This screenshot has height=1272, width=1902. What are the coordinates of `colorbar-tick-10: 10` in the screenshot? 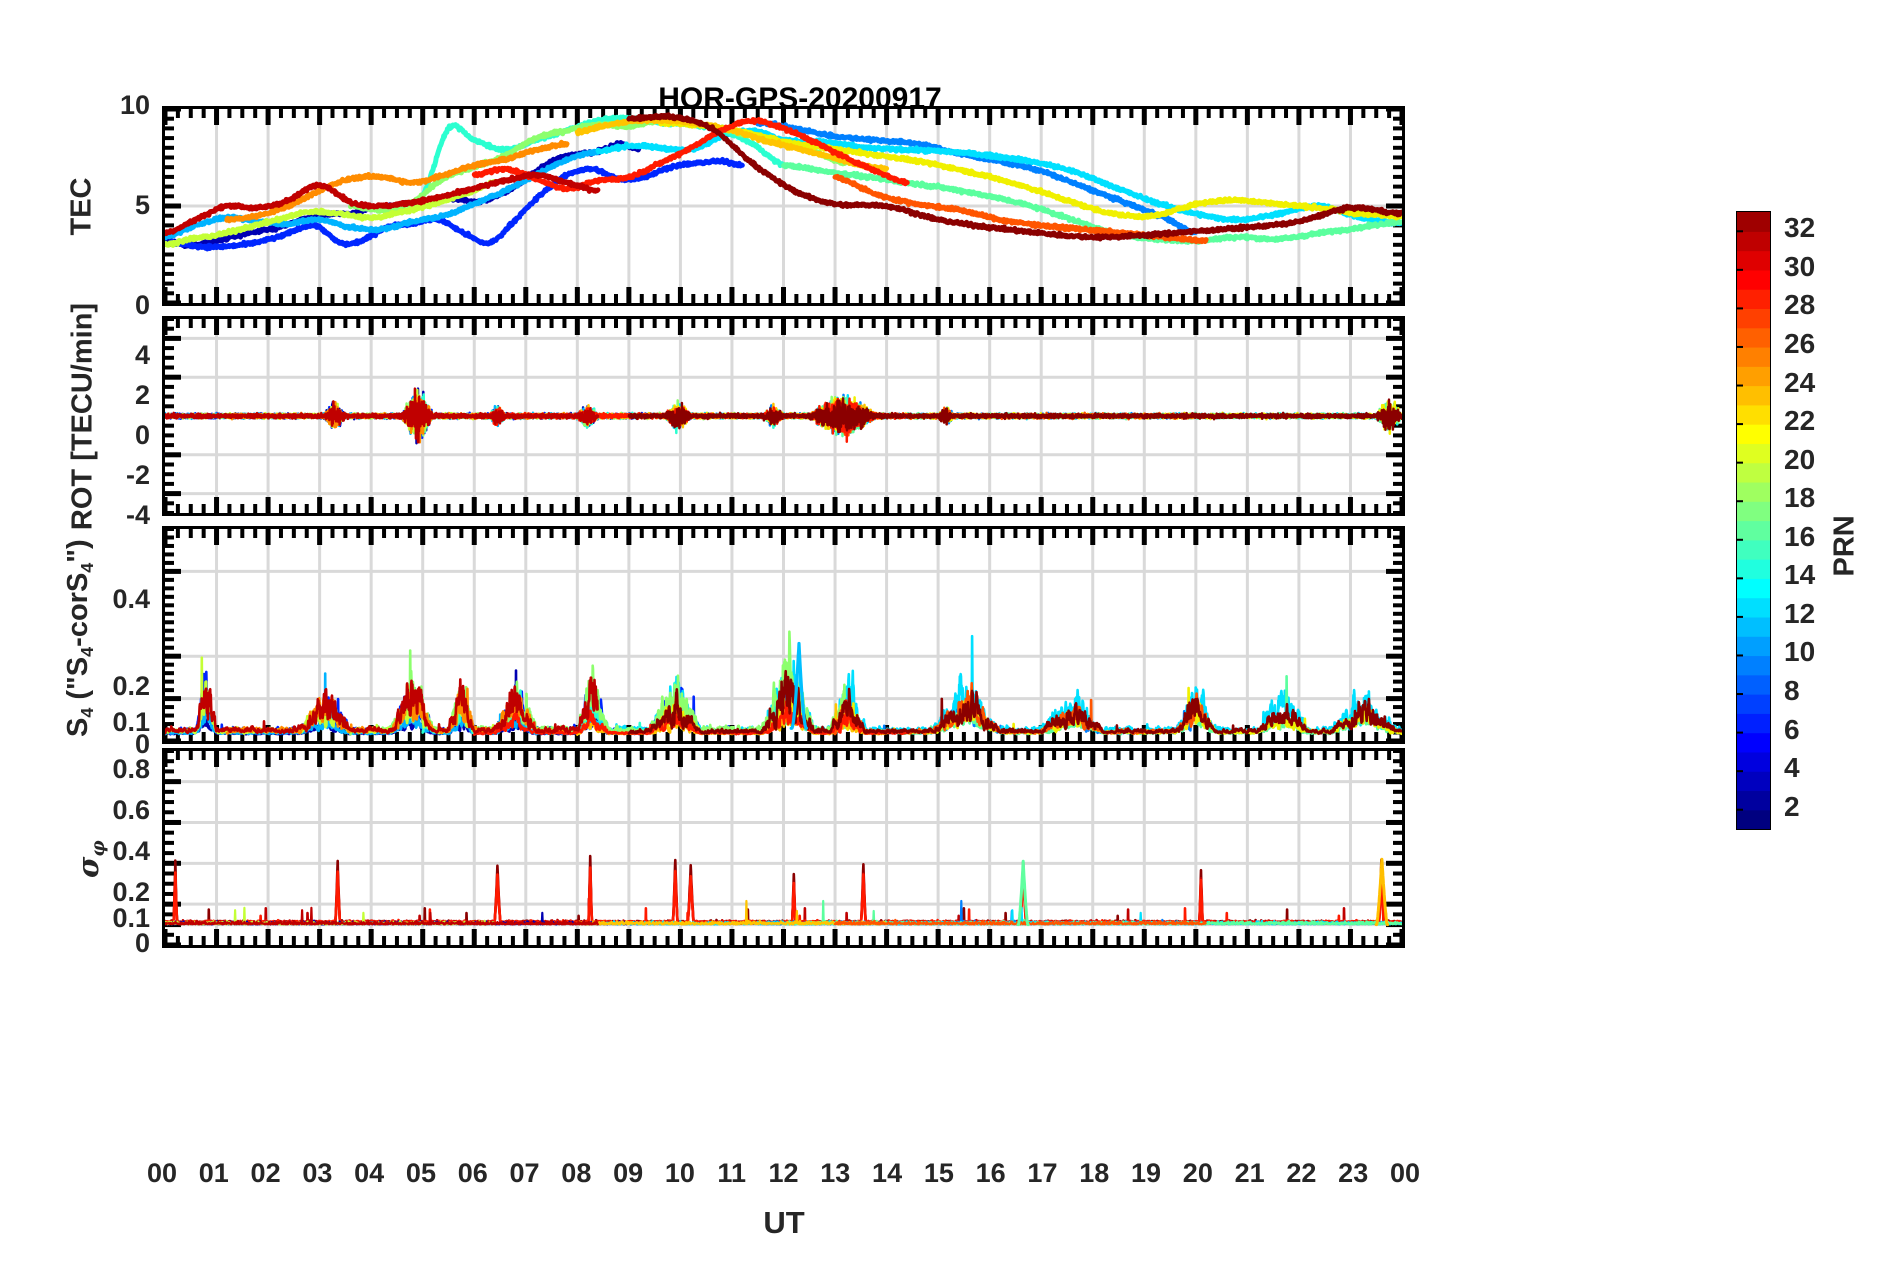 It's located at (1800, 652).